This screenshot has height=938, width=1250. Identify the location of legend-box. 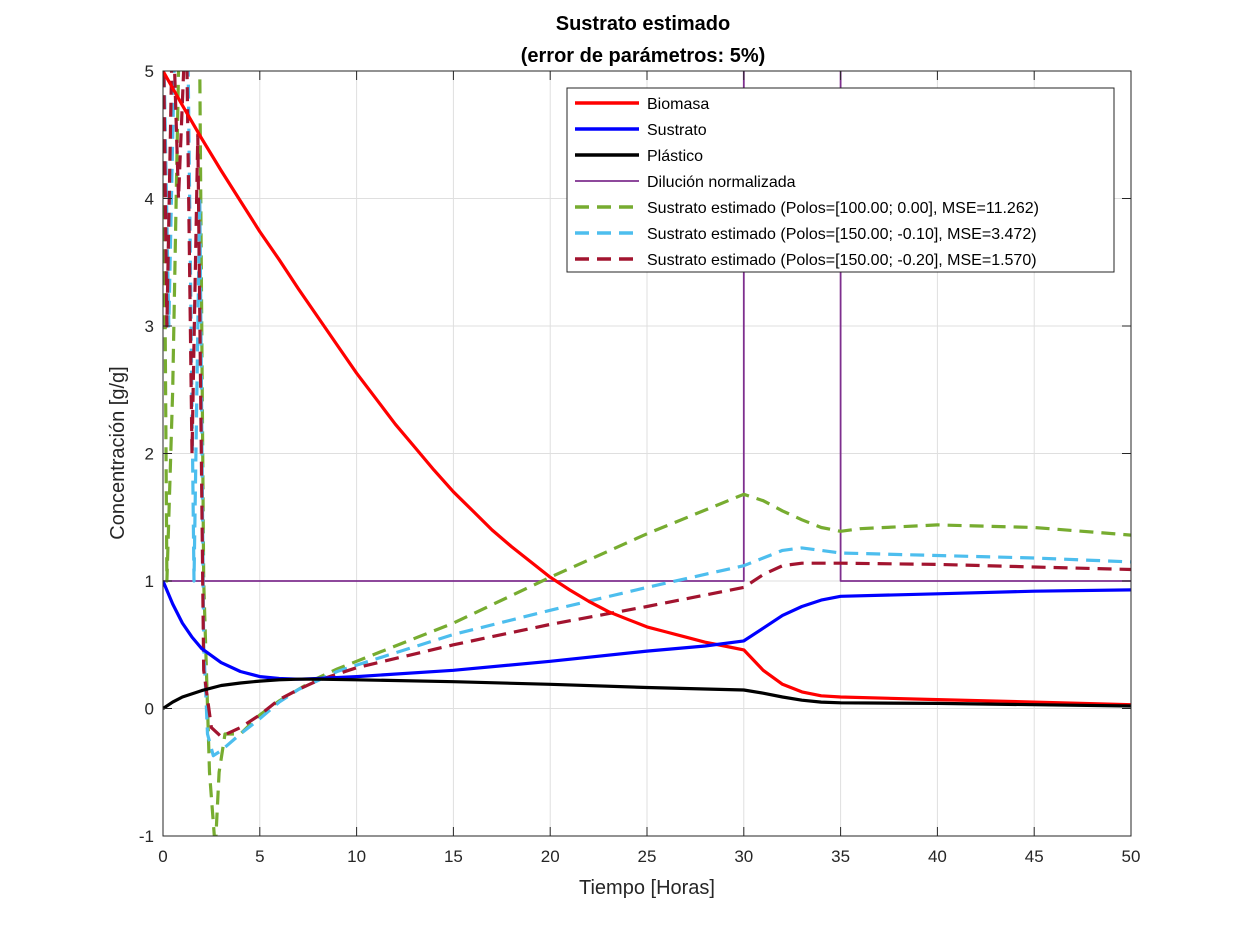
(840, 180).